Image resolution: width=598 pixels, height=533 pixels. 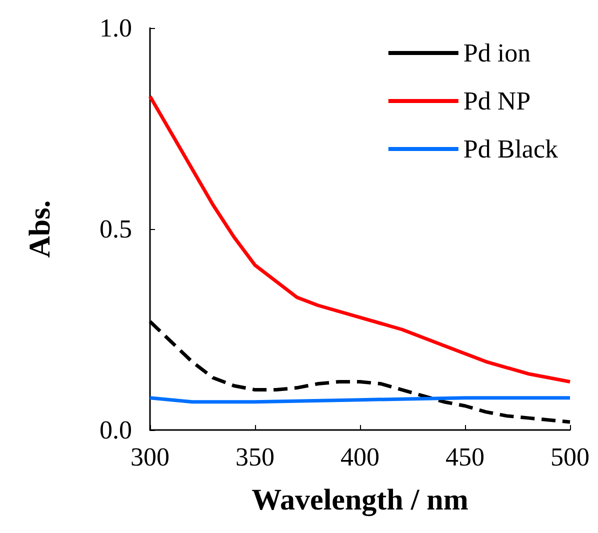 What do you see at coordinates (40, 229) in the screenshot?
I see `y-axis-title: Abs.` at bounding box center [40, 229].